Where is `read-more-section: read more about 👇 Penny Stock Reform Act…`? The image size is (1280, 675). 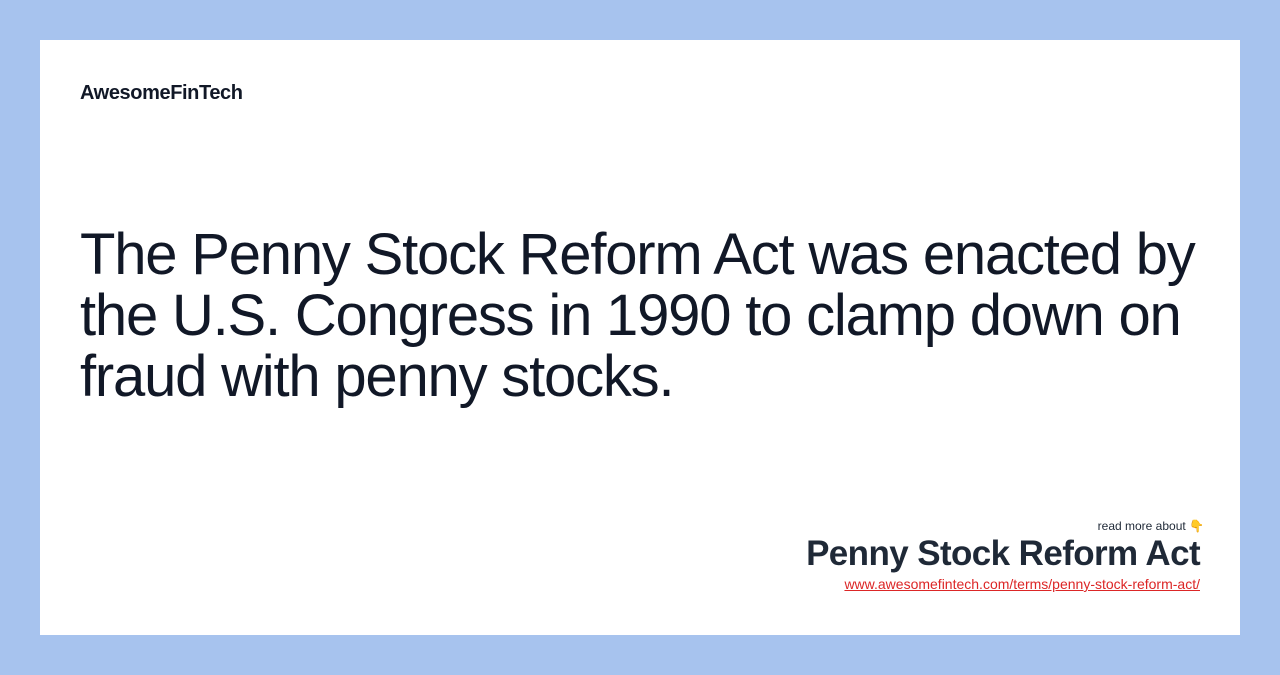 read-more-section: read more about 👇 Penny Stock Reform Act… is located at coordinates (1005, 556).